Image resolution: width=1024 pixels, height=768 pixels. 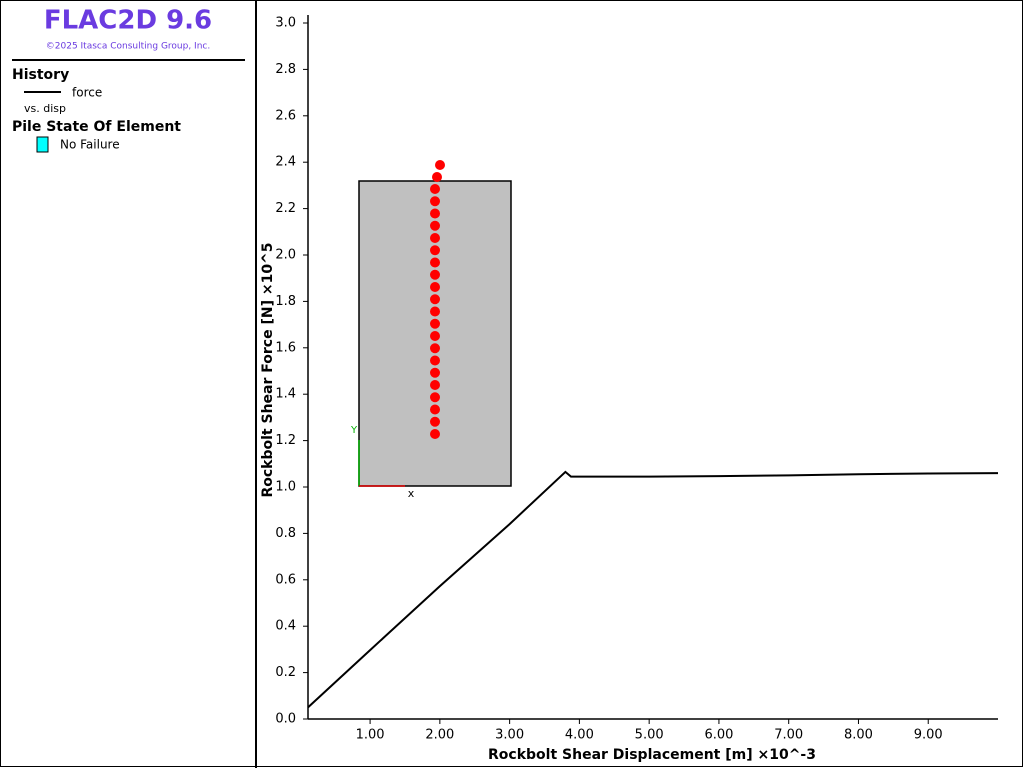 I want to click on y-tick-label: 0.6, so click(x=285, y=579).